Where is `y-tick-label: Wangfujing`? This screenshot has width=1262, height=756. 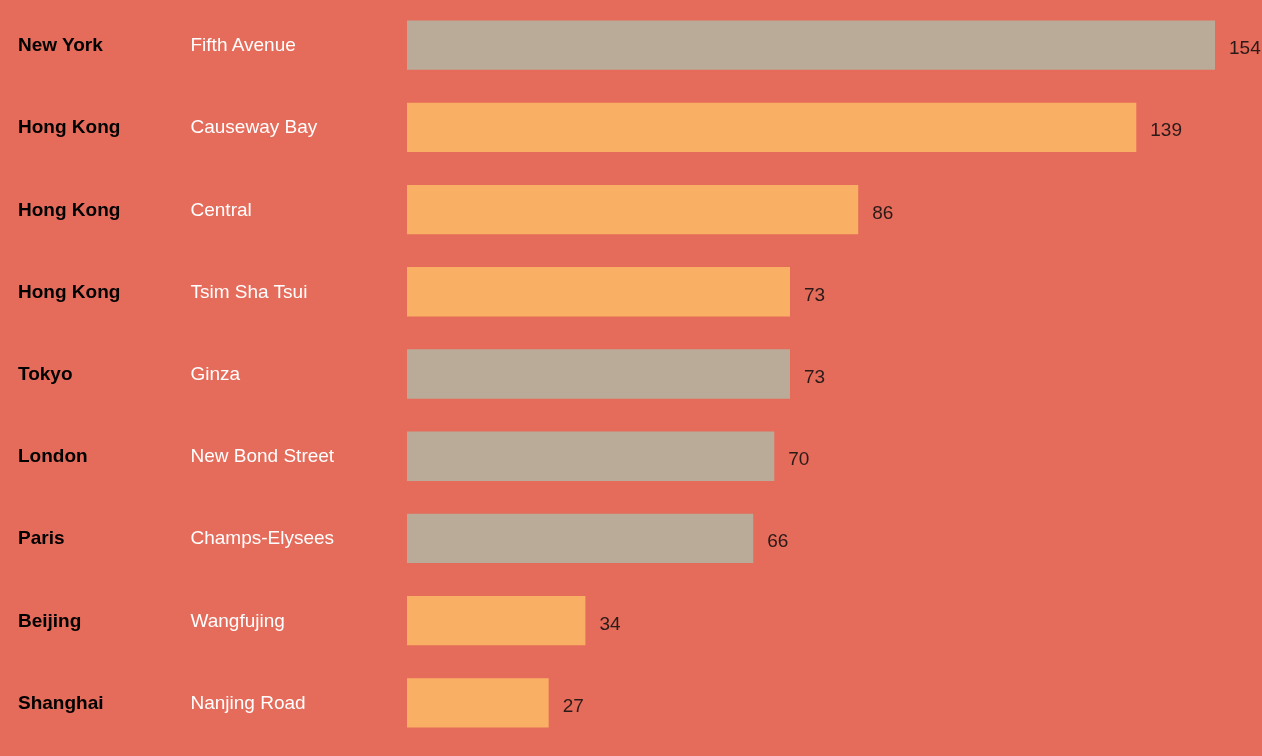
y-tick-label: Wangfujing is located at coordinates (237, 620).